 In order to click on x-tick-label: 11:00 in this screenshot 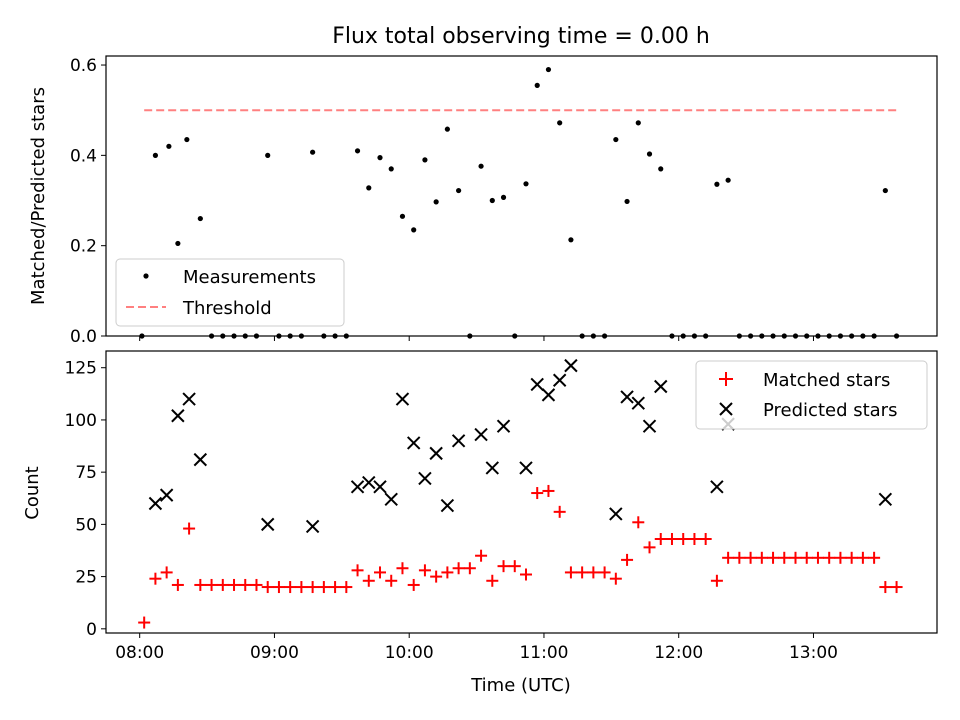, I will do `click(543, 653)`.